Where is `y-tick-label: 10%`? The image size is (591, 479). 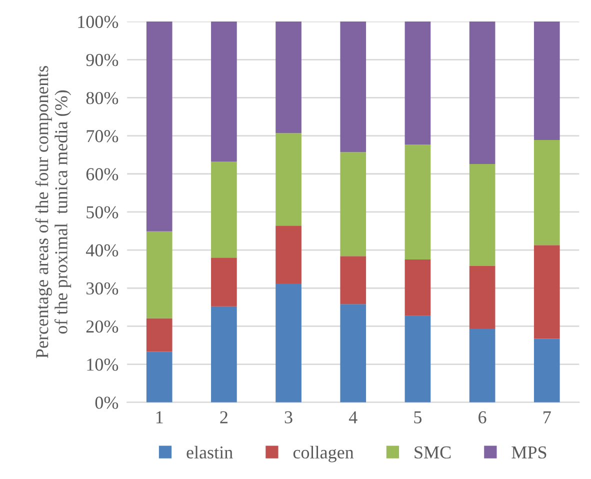
y-tick-label: 10% is located at coordinates (102, 364).